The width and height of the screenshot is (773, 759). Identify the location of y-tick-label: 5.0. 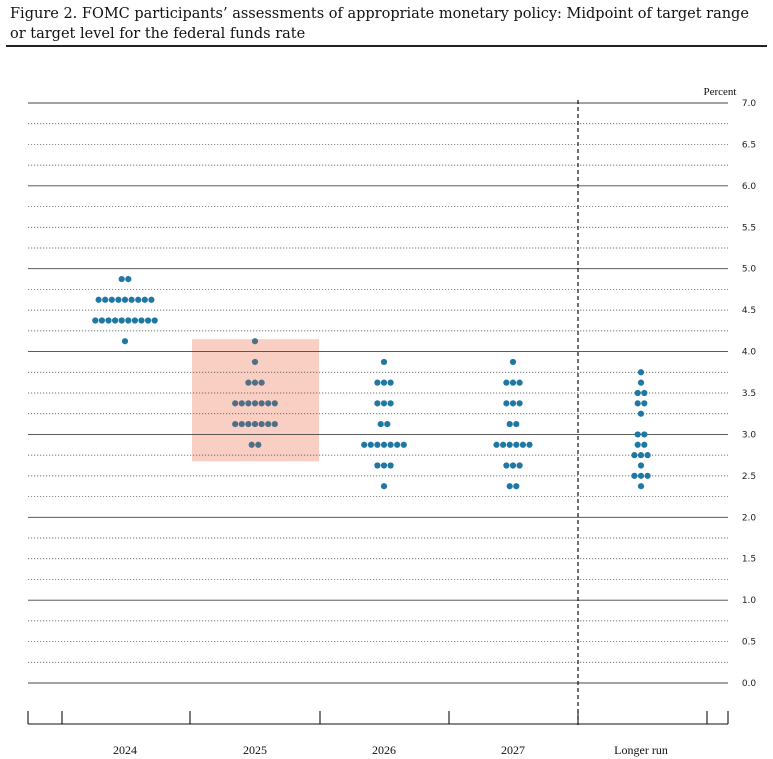
(749, 270).